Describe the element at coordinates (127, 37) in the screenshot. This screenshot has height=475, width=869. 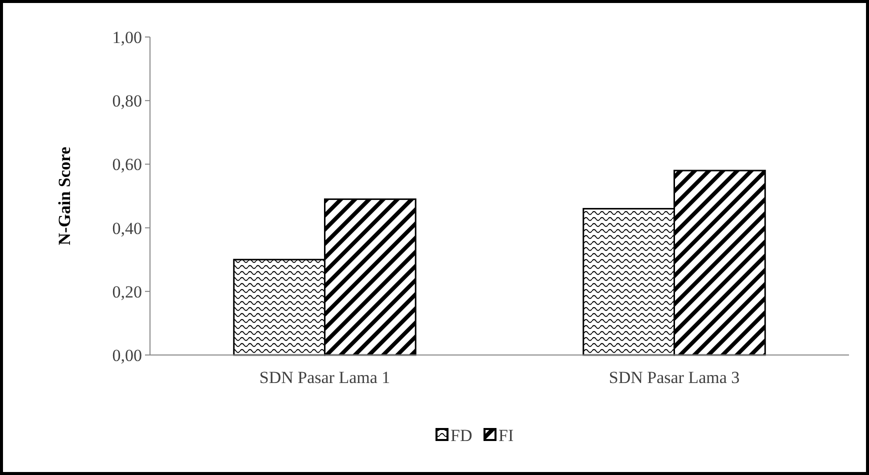
I see `y-tick-label: 1,00` at that location.